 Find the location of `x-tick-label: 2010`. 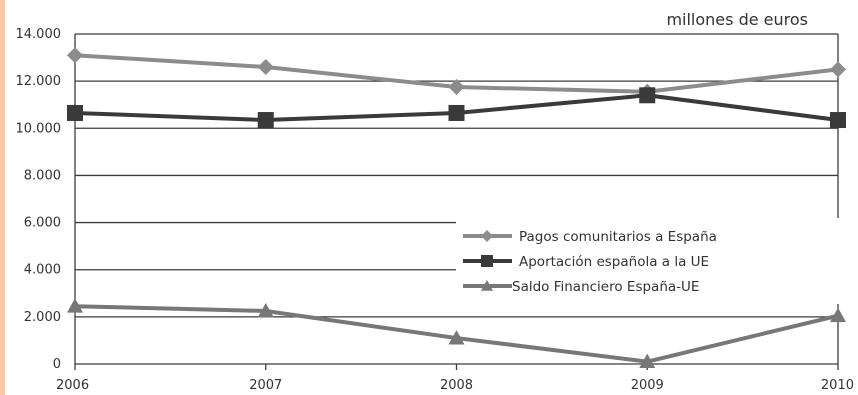

x-tick-label: 2010 is located at coordinates (837, 385).